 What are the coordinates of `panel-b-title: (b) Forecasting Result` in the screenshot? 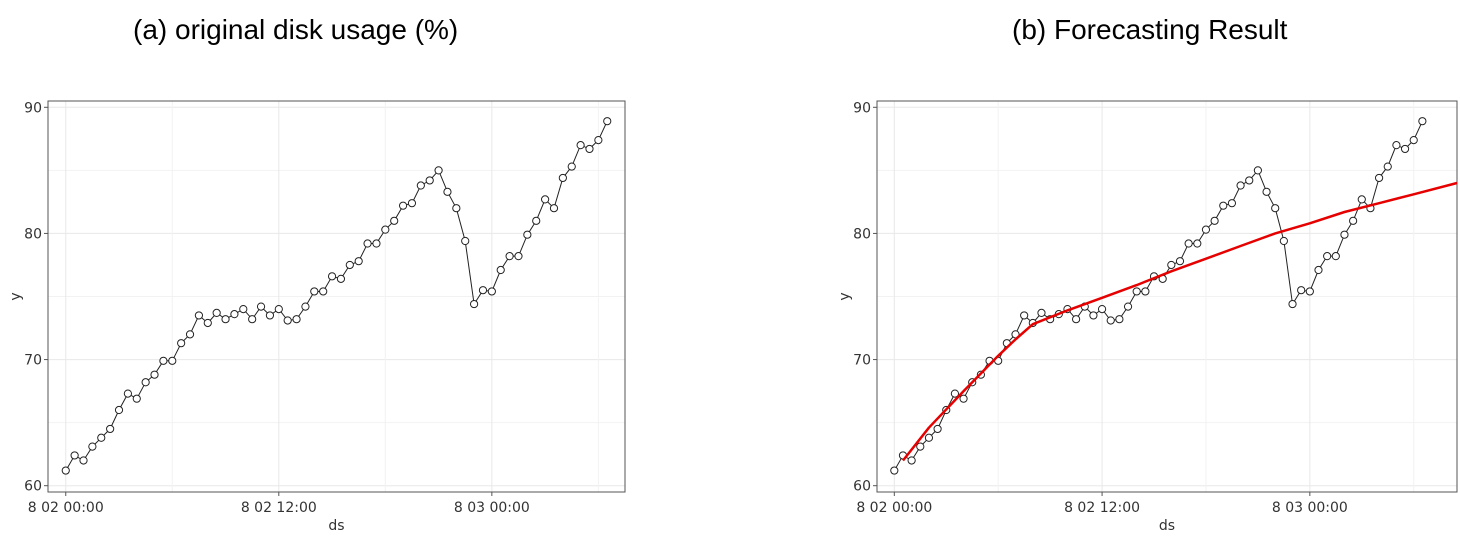 It's located at (1150, 29).